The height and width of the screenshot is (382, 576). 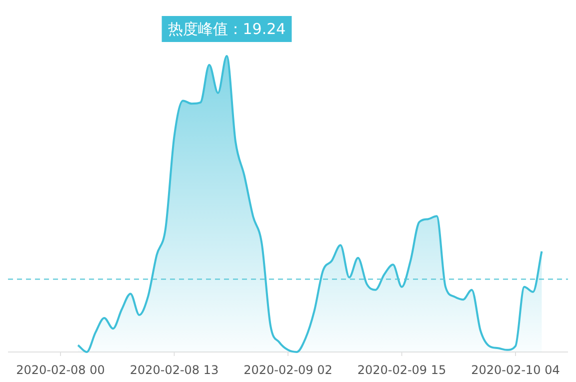 What do you see at coordinates (60, 370) in the screenshot?
I see `x-tick-label: 2020-02-08 00` at bounding box center [60, 370].